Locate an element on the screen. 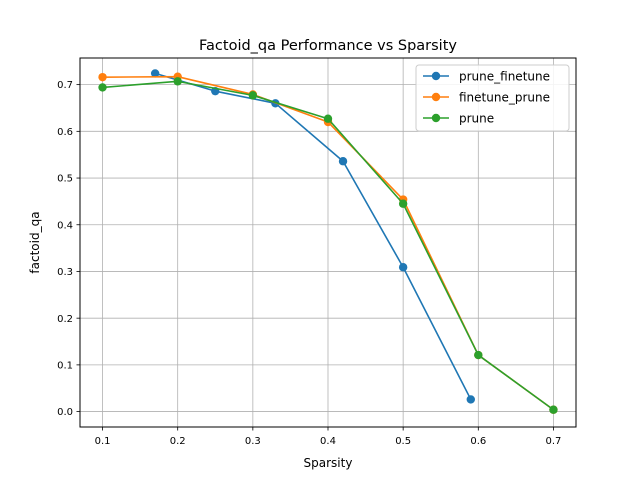  legend-label: prune_finetune is located at coordinates (504, 77).